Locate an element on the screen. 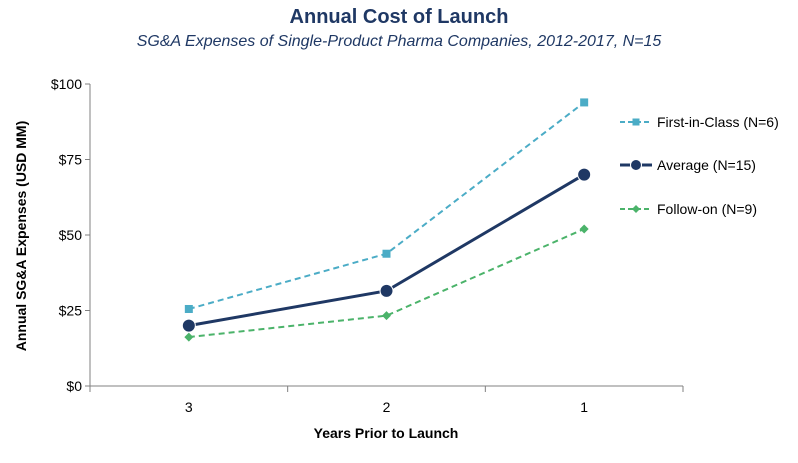 This screenshot has height=463, width=798. legend-item: First-in-Class (N=6) is located at coordinates (699, 122).